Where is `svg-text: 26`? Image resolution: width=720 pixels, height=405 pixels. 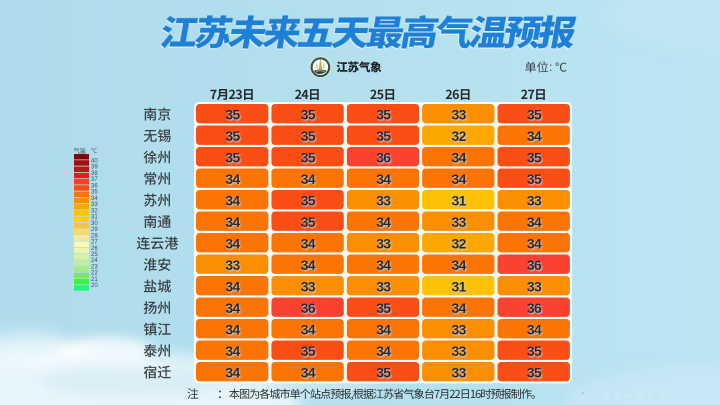 svg-text: 26 is located at coordinates (94, 249).